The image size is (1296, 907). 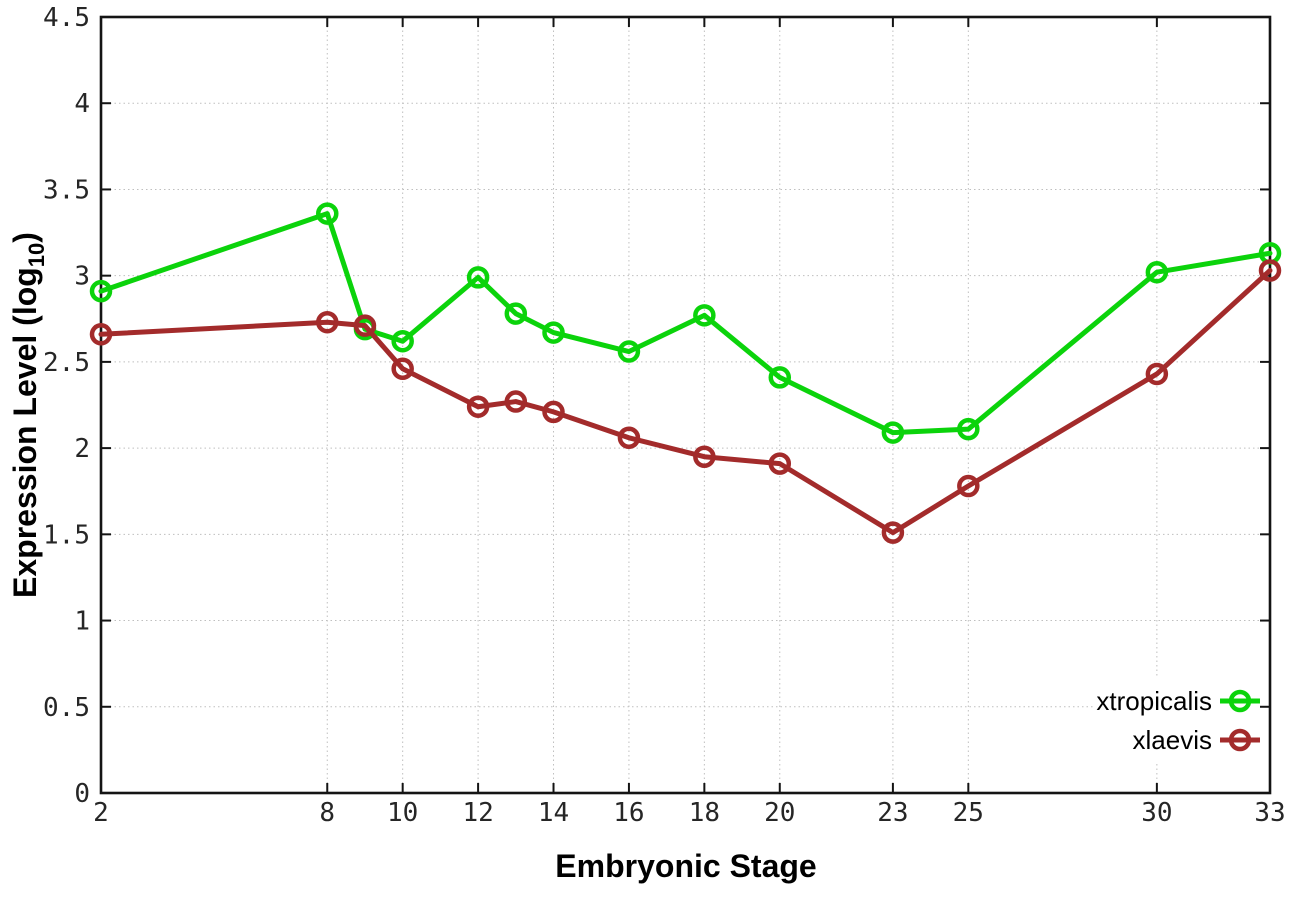 I want to click on y-tick-label: 0, so click(x=82, y=794).